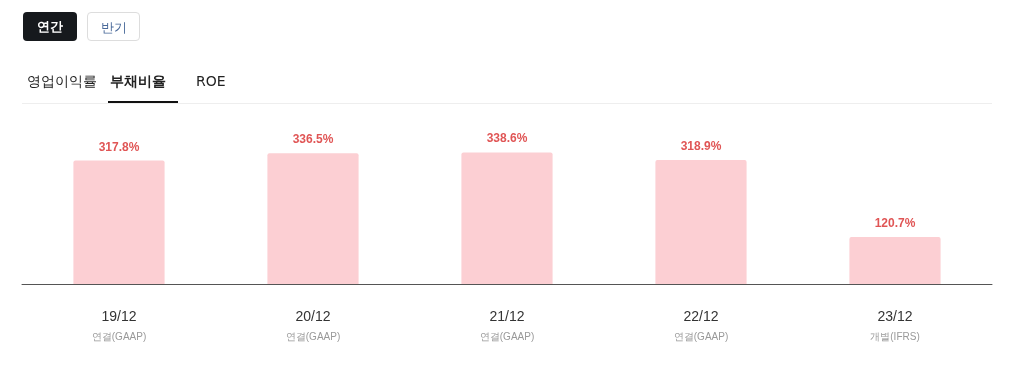 This screenshot has width=1018, height=369. What do you see at coordinates (895, 223) in the screenshot?
I see `data-label: 120.7%` at bounding box center [895, 223].